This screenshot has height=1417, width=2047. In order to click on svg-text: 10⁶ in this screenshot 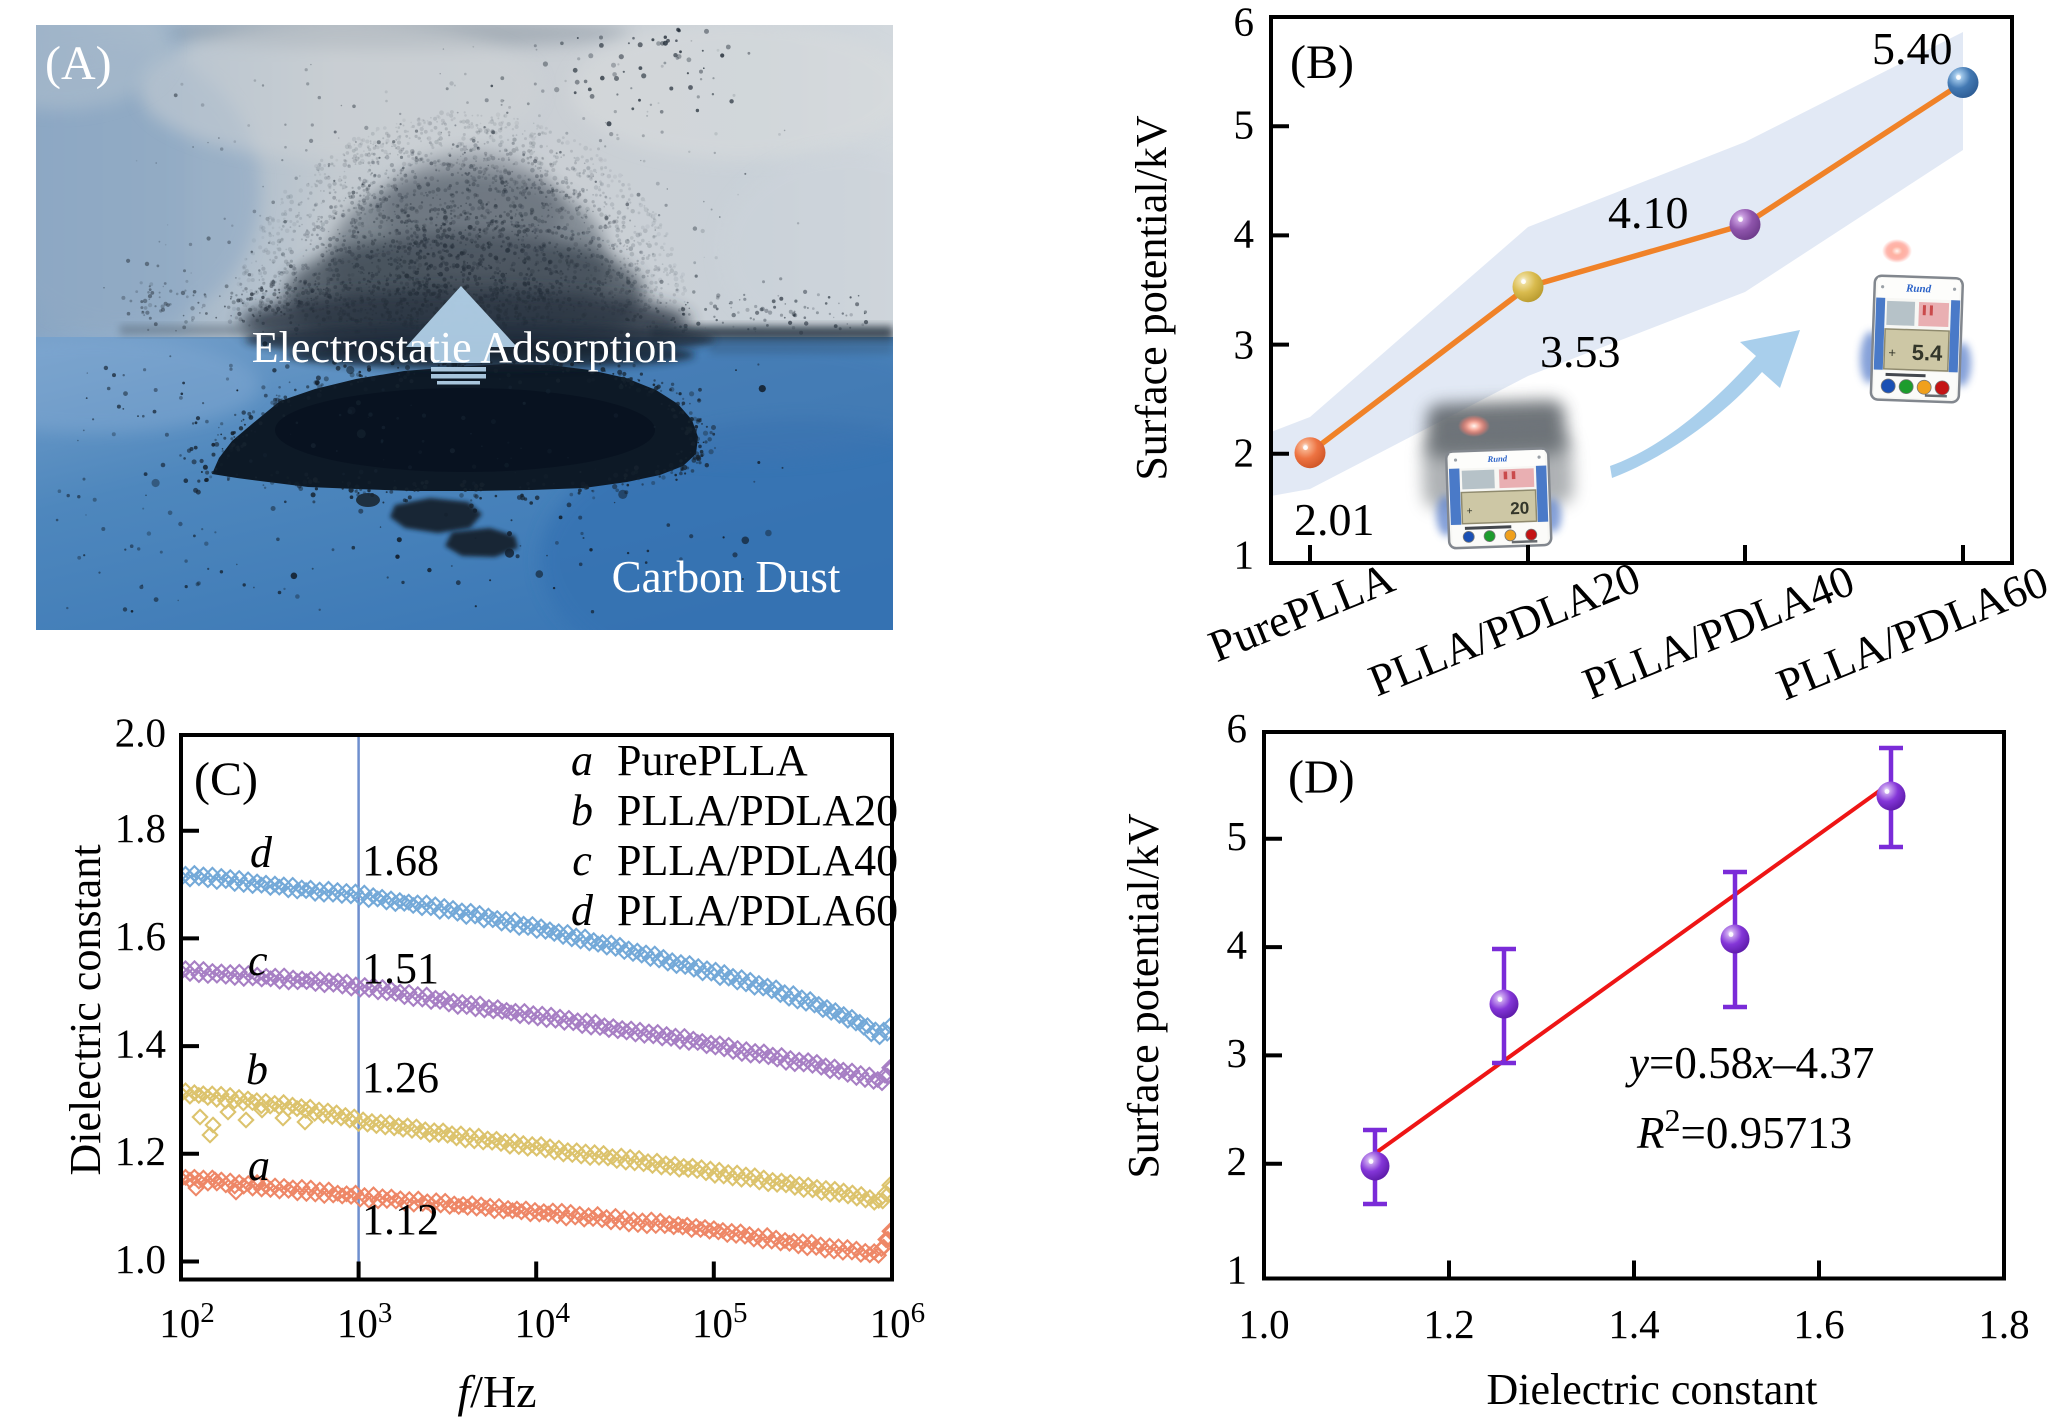, I will do `click(898, 1321)`.